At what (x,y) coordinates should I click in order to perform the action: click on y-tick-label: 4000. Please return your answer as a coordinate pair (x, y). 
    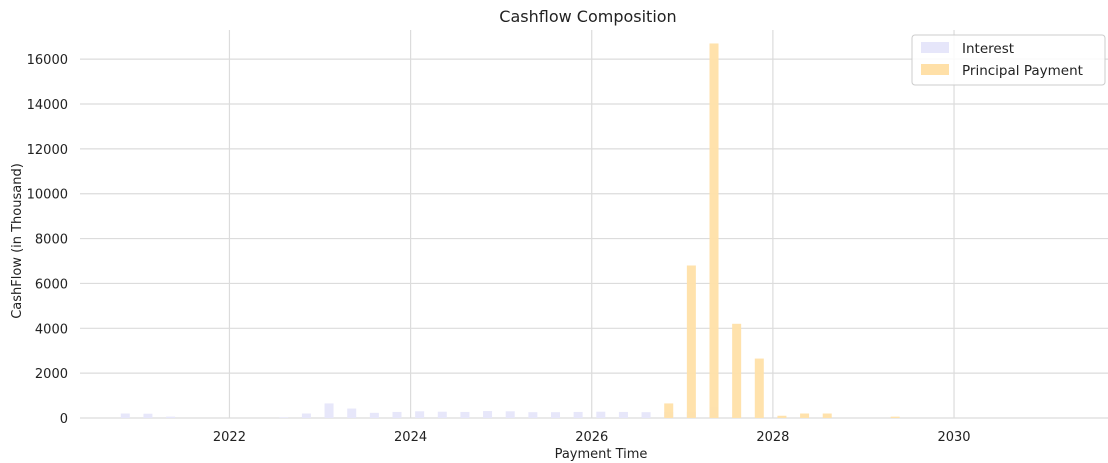
    Looking at the image, I should click on (51, 329).